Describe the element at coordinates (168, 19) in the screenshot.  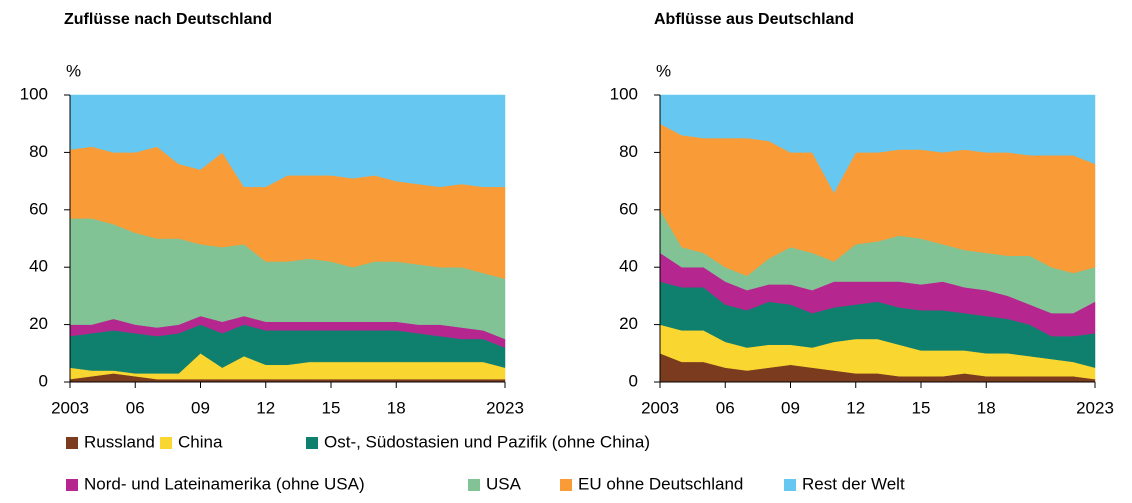
I see `chart-title: Zuflüsse nach Deutschland` at that location.